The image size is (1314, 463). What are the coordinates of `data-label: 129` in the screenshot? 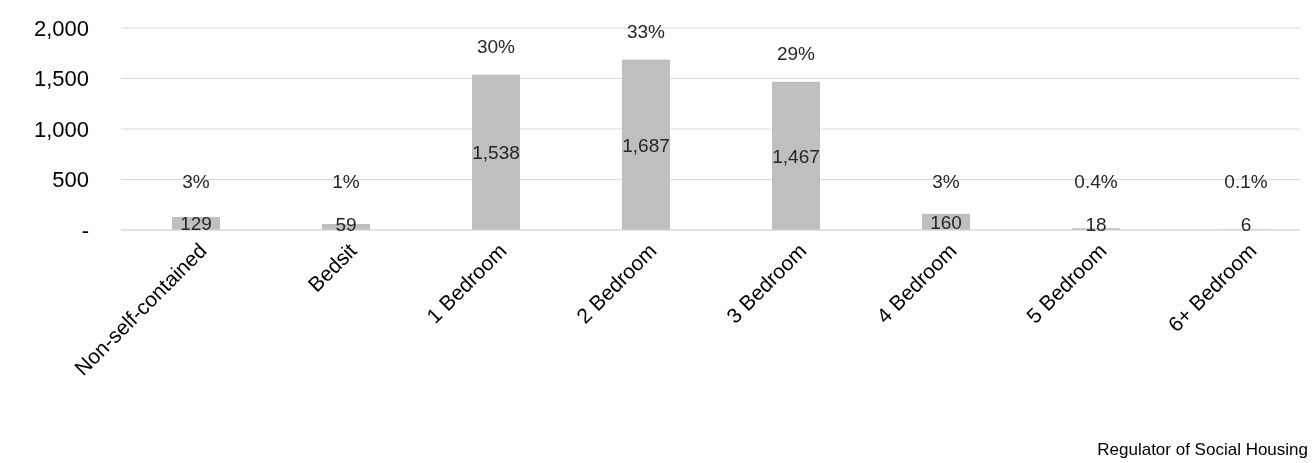 It's located at (196, 224).